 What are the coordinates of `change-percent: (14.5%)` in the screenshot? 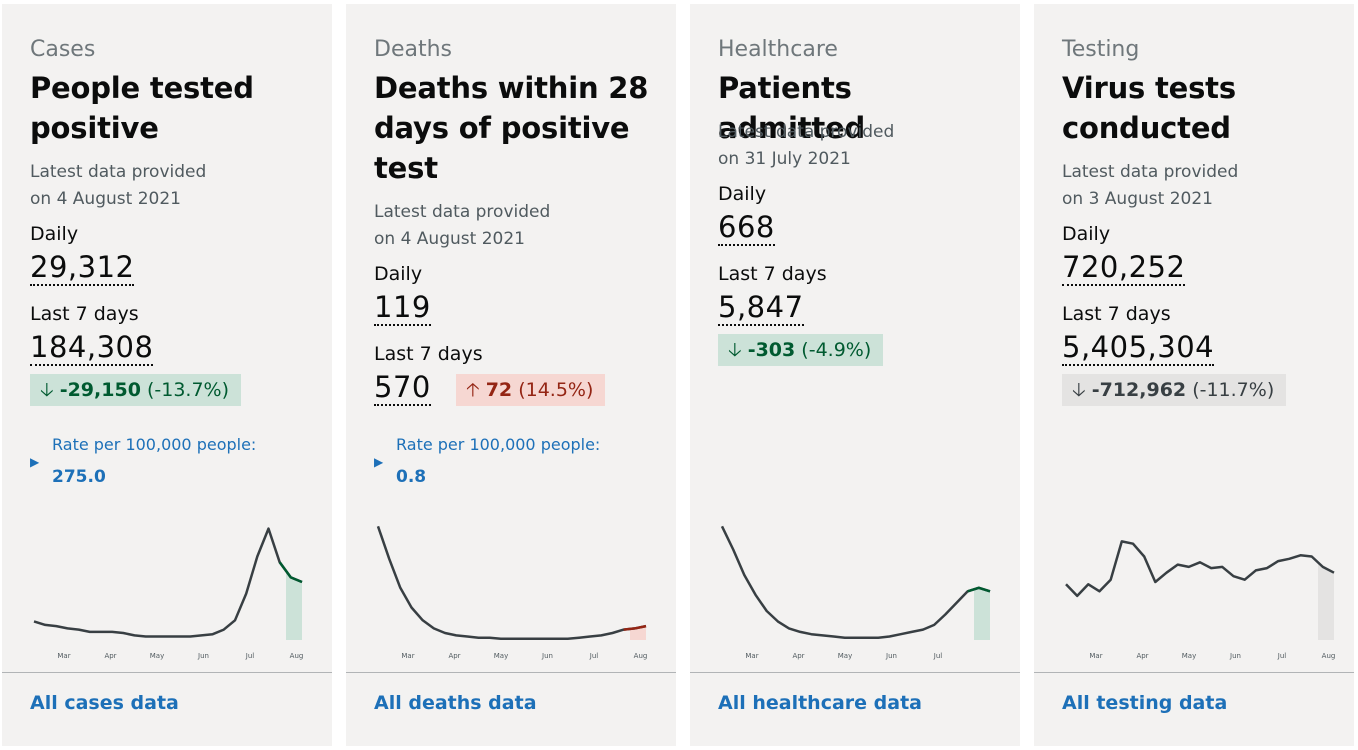 It's located at (556, 390).